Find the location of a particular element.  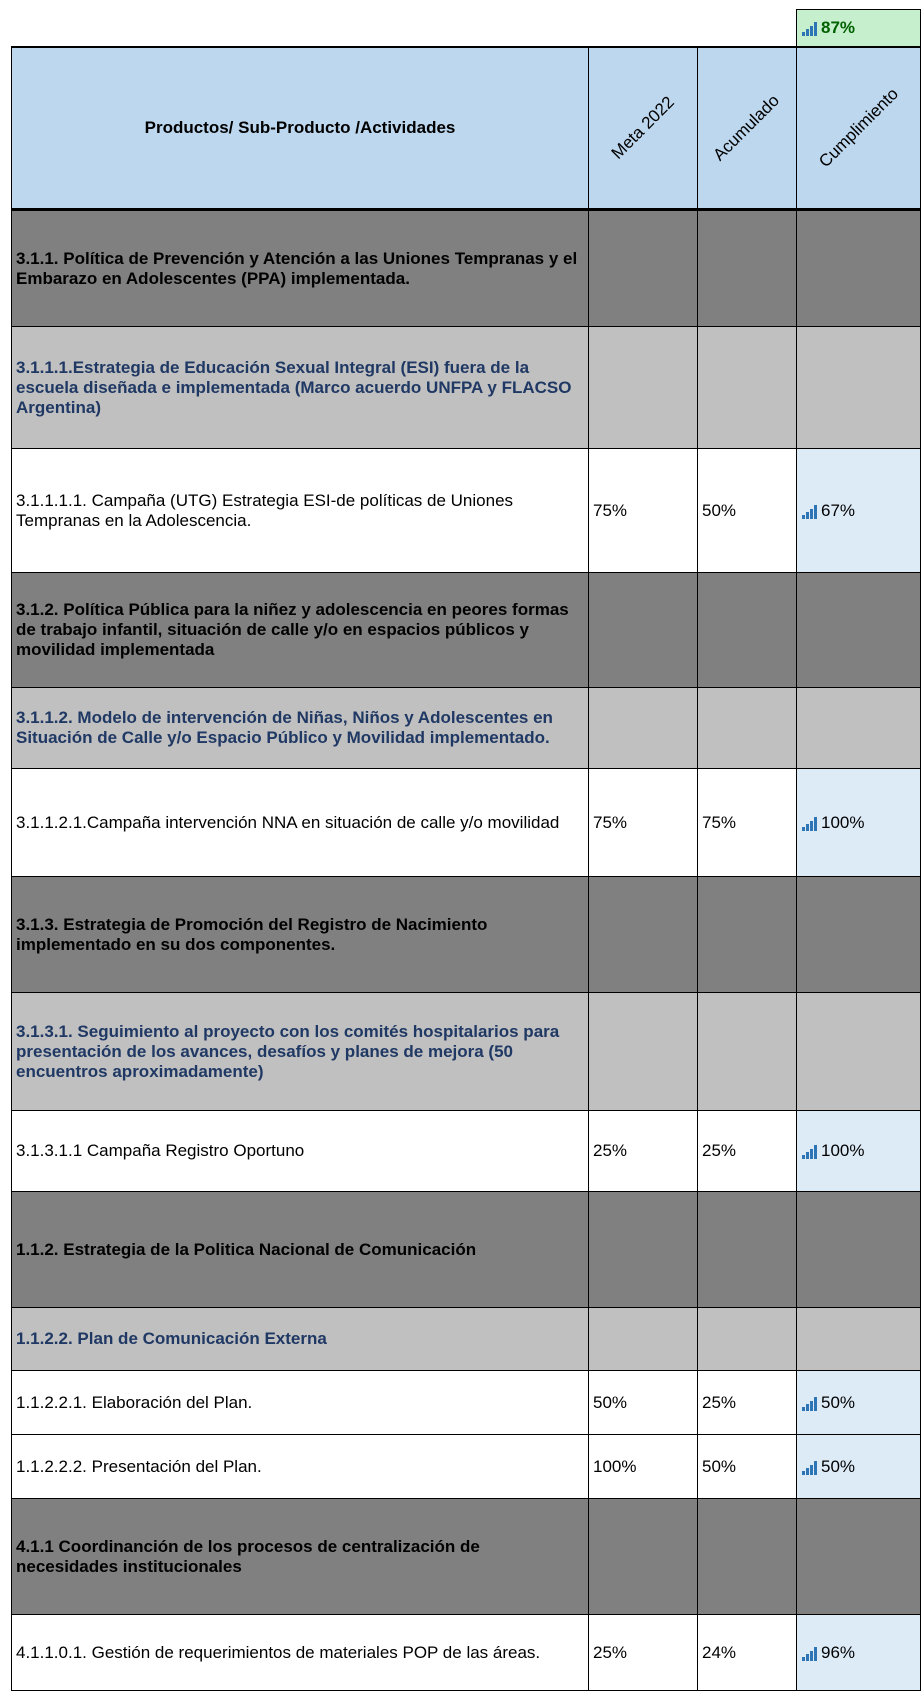

cell-text: Cumplimiento is located at coordinates (858, 128).